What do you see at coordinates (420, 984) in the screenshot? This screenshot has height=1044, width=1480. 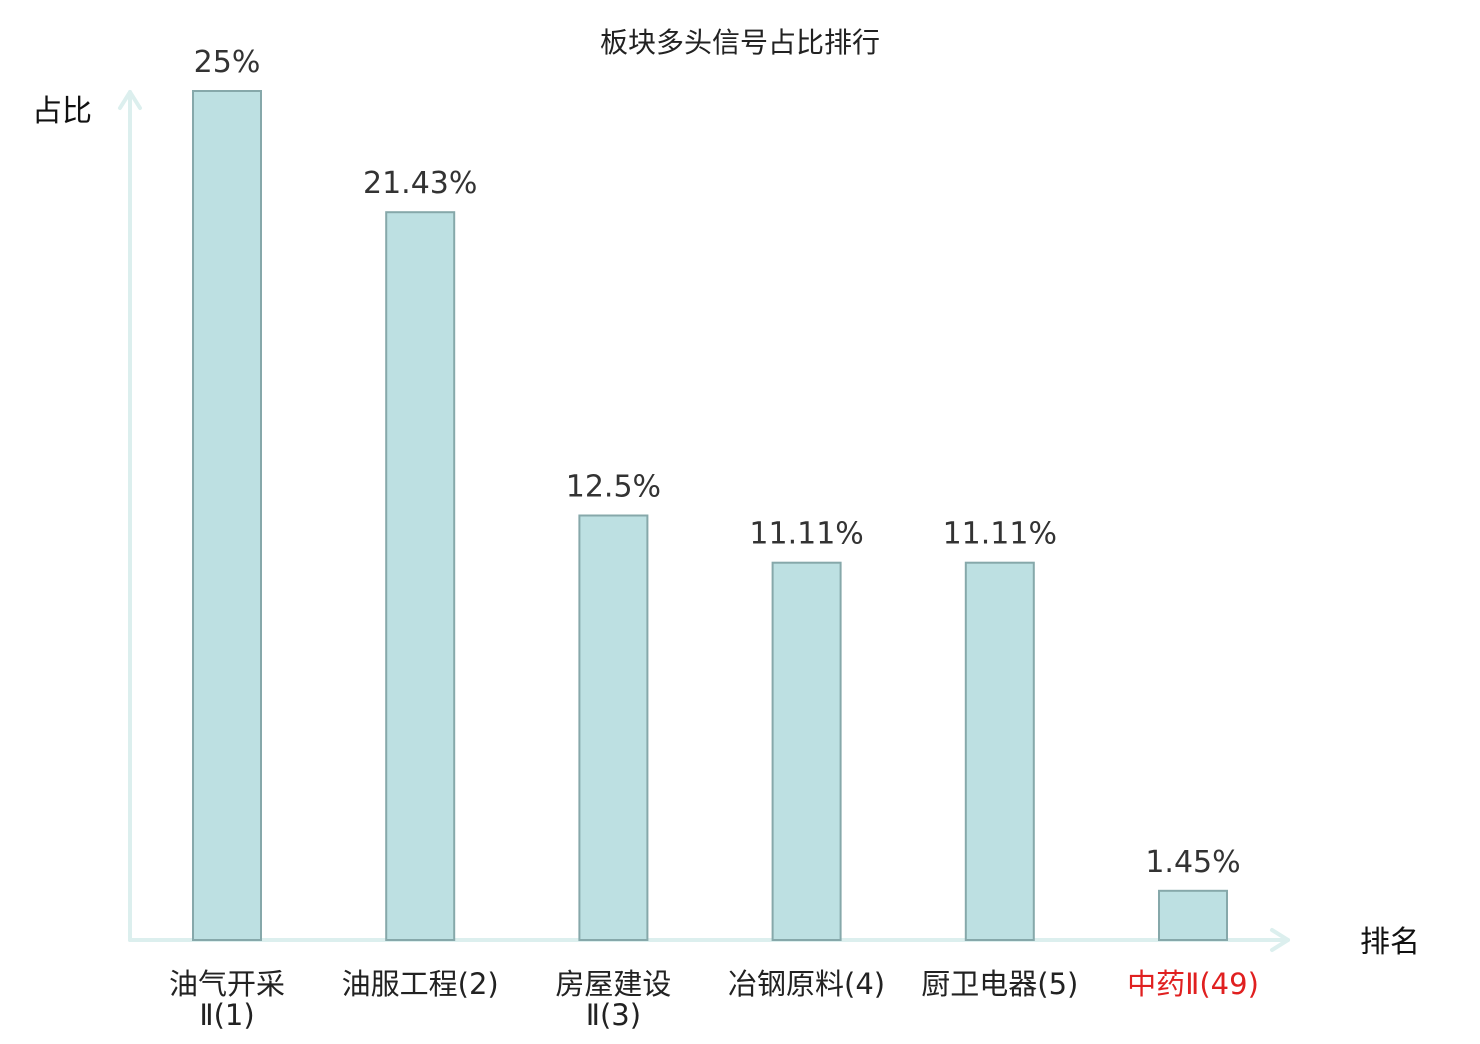 I see `x-tick-label: 油服工程(2)` at bounding box center [420, 984].